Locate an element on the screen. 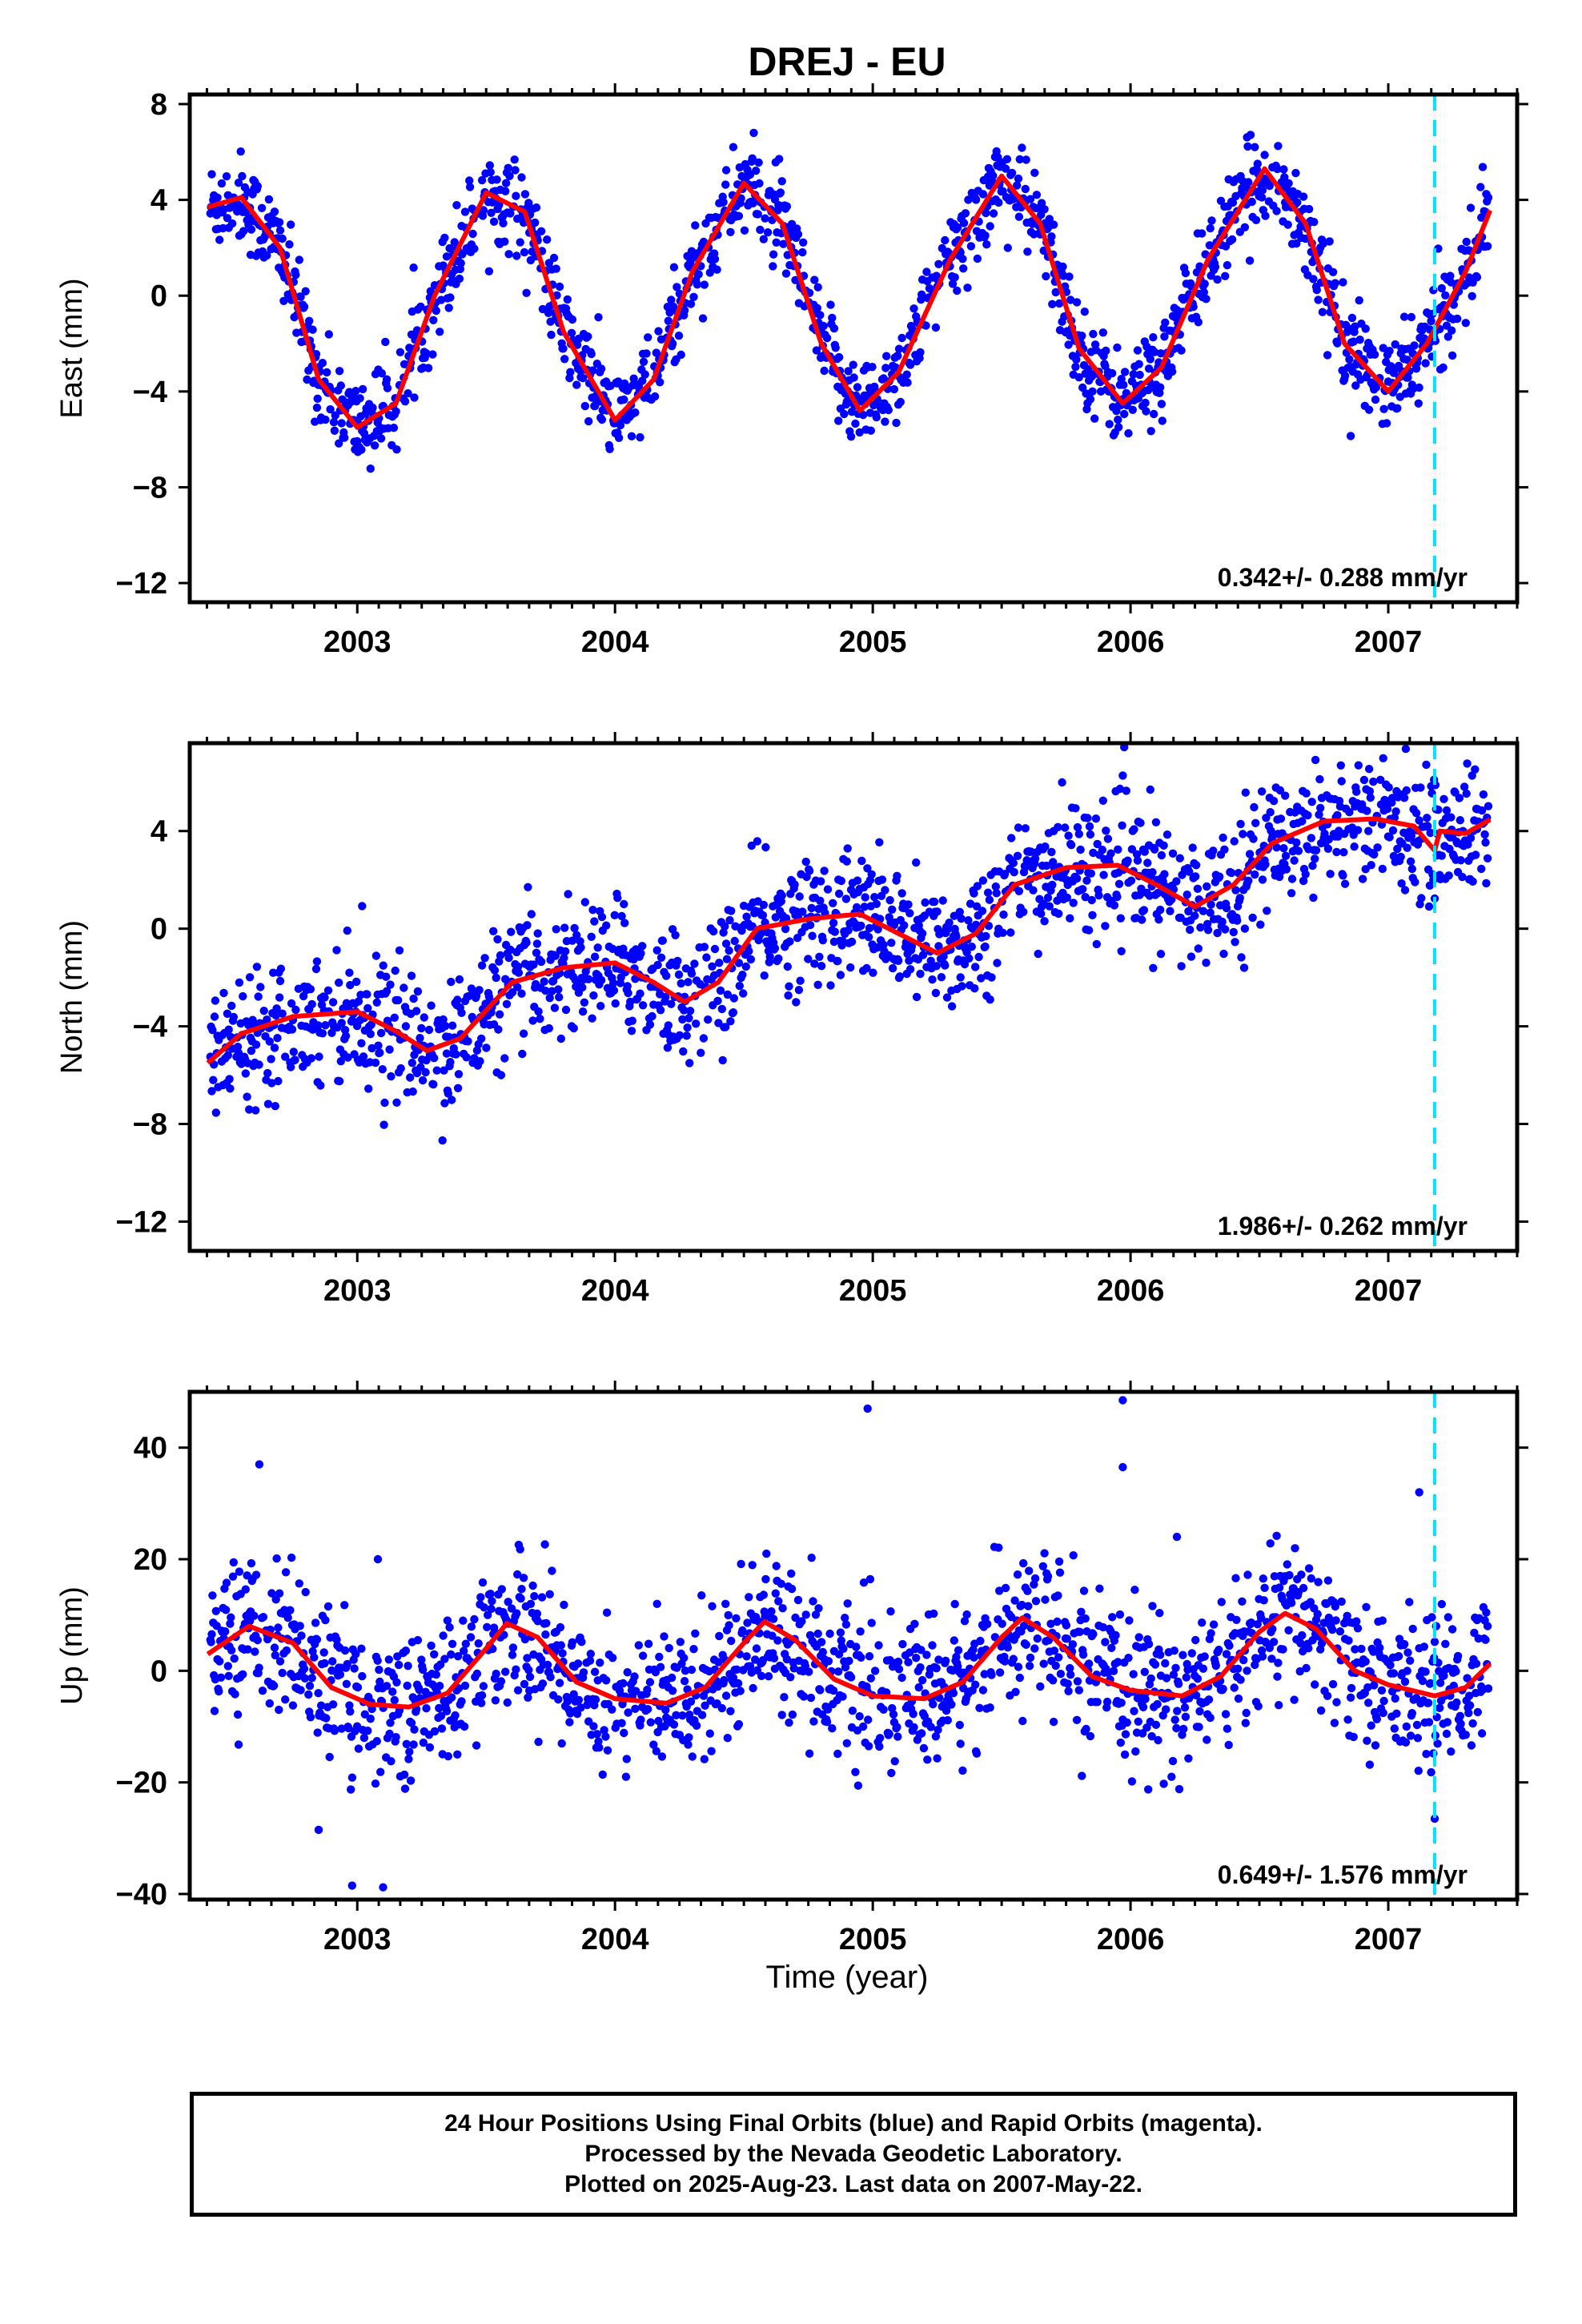 The image size is (1582, 2324). fit-curve is located at coordinates (849, 298).